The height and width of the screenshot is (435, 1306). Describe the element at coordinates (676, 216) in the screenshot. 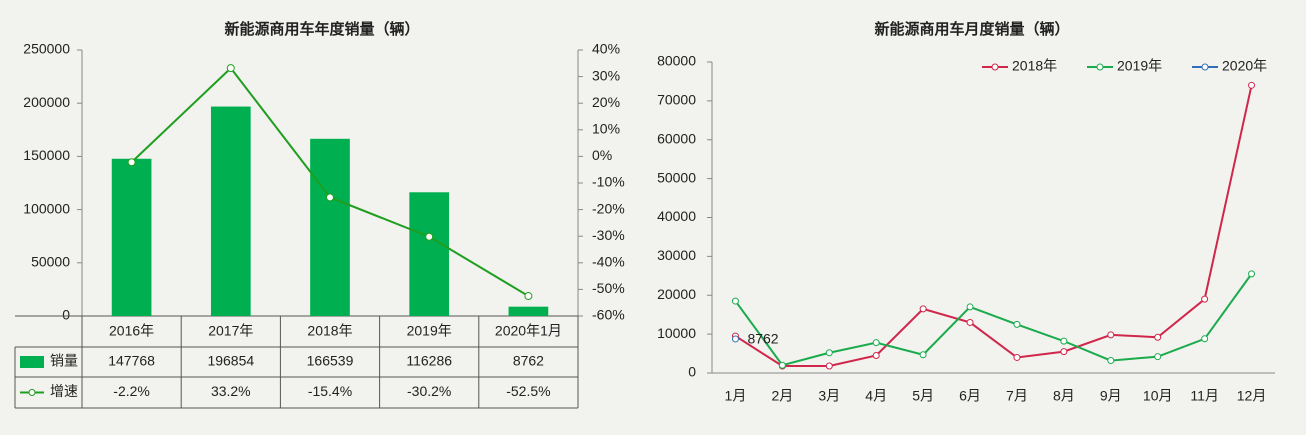

I see `y-tick-label: 40000` at that location.